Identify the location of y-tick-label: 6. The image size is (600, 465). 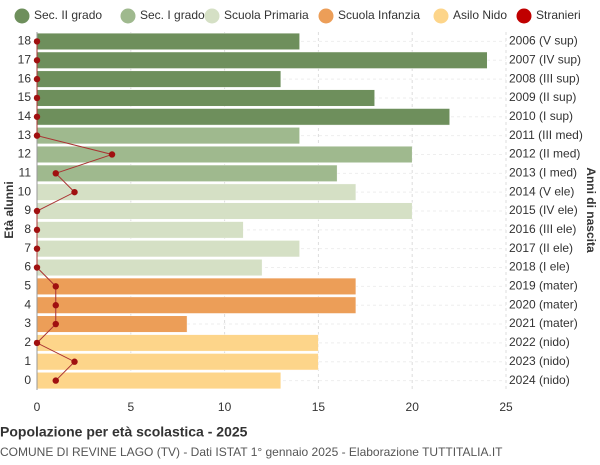
(27, 267).